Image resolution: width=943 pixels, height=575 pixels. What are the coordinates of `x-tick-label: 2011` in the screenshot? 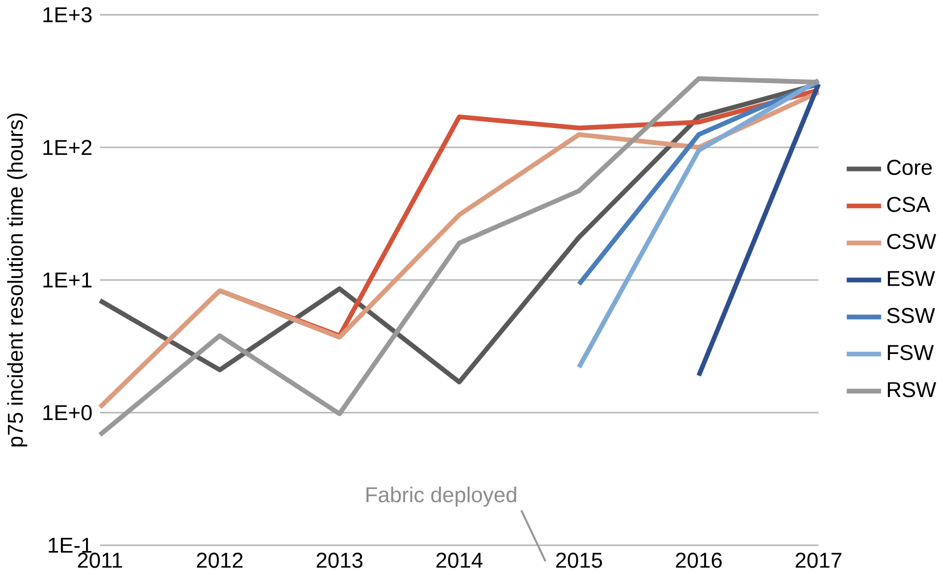 It's located at (100, 560).